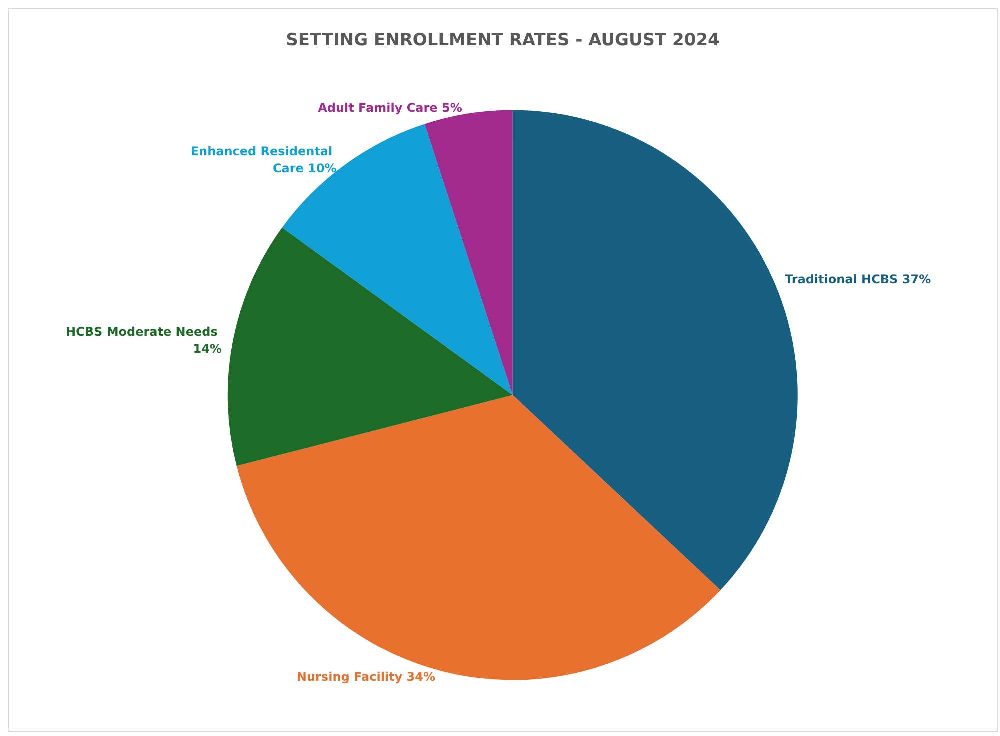  What do you see at coordinates (858, 279) in the screenshot?
I see `slice-label: Traditional HCBS 37%` at bounding box center [858, 279].